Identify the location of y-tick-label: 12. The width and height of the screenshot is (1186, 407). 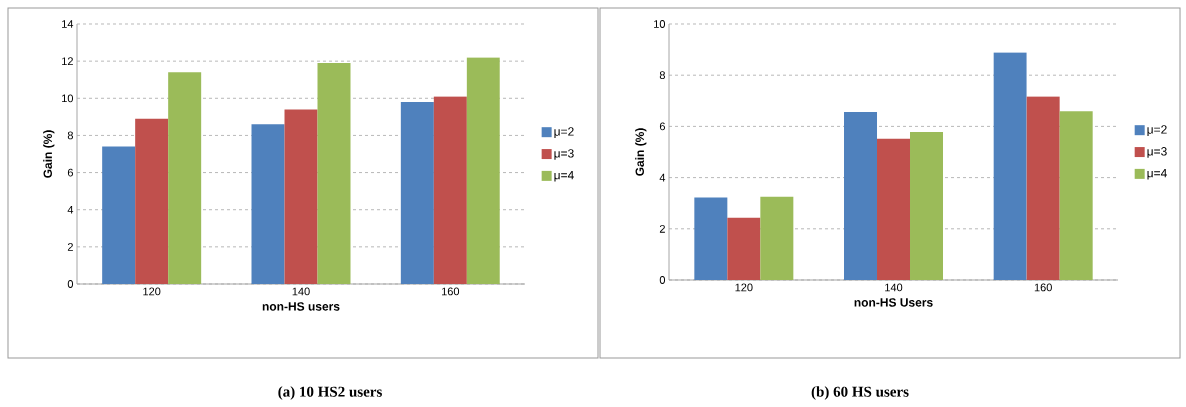
(67, 61).